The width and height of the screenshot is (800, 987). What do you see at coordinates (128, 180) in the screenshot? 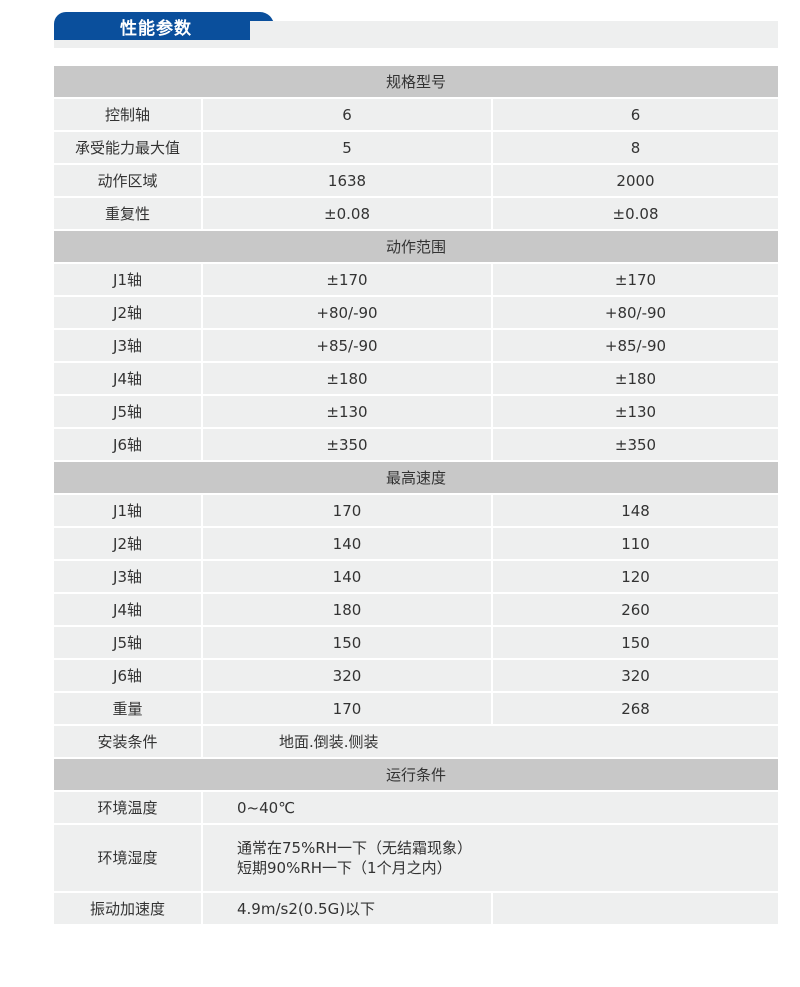
I see `row-label: 动作区域` at bounding box center [128, 180].